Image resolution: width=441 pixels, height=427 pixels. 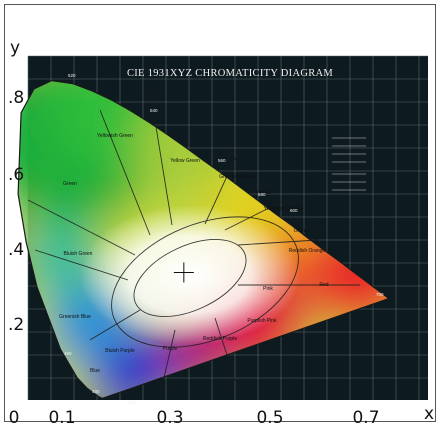 I want to click on region-label: Yellowish Green, so click(x=115, y=136).